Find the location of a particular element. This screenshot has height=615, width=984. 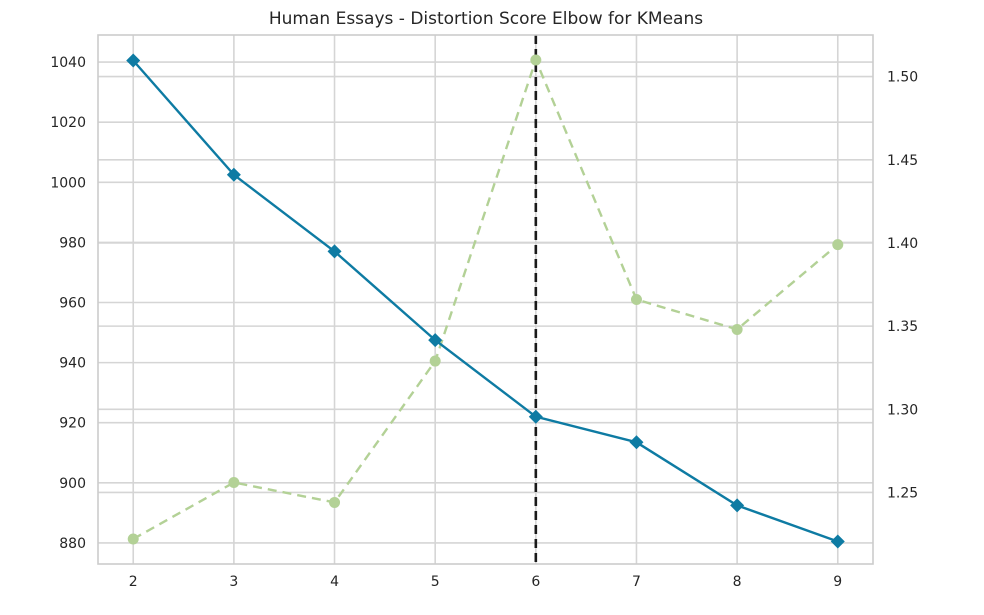

y-right-tick-label: 1.45 is located at coordinates (902, 161).